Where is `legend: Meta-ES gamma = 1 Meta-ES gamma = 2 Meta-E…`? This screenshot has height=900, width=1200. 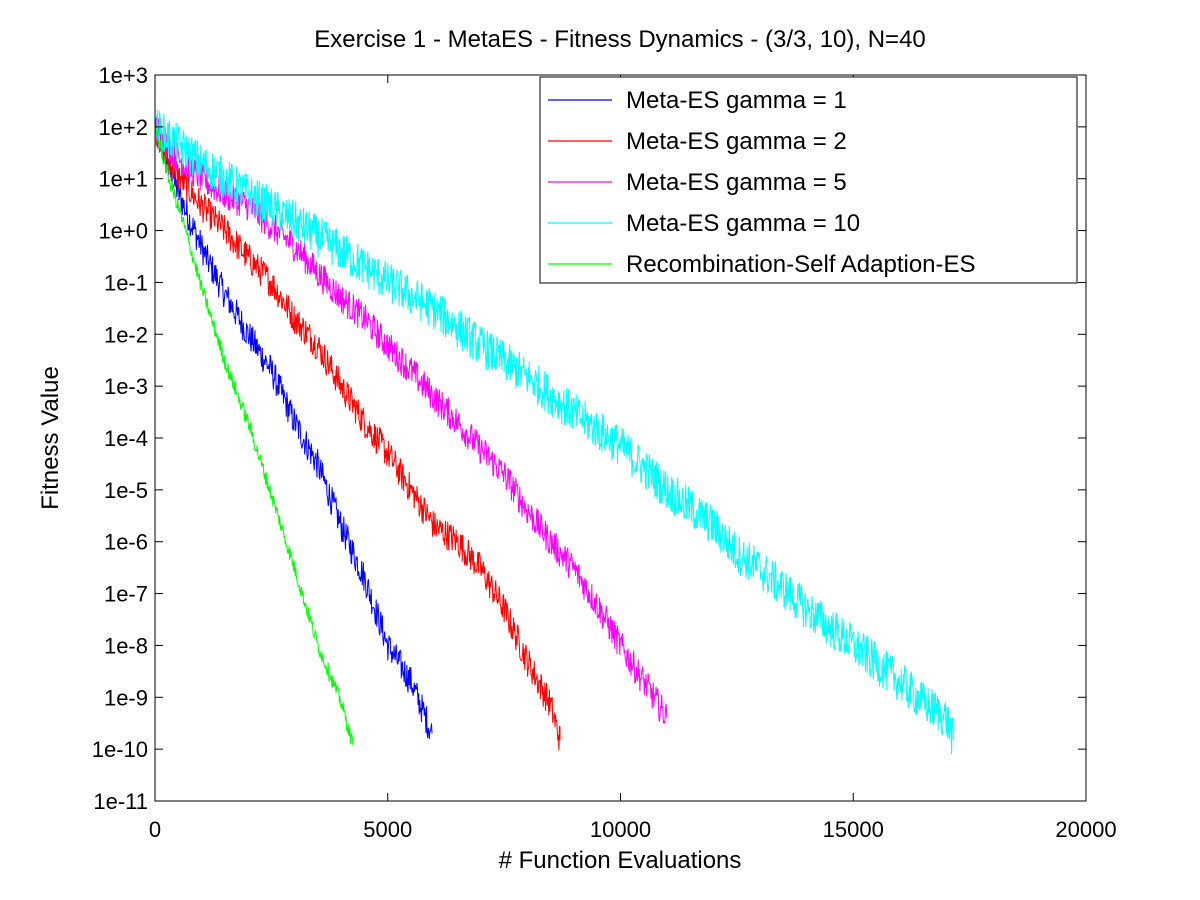
legend: Meta-ES gamma = 1 Meta-ES gamma = 2 Meta-E… is located at coordinates (808, 180).